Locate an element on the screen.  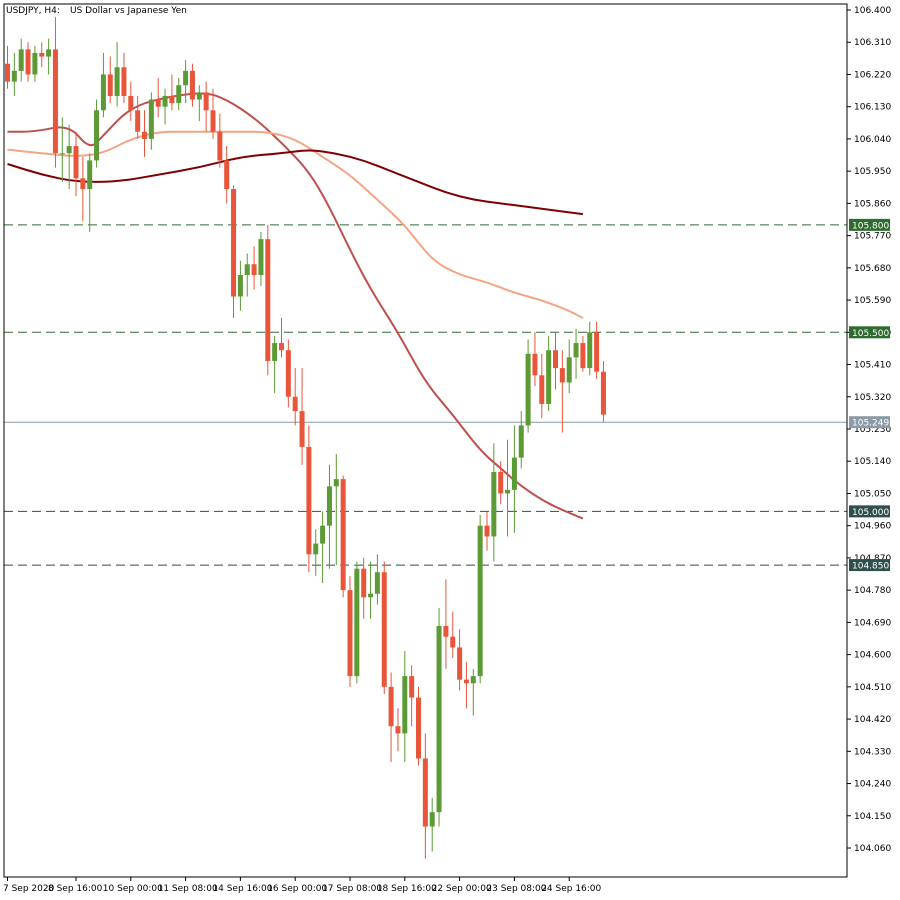
x-tick-label: 10 Sep 00:00 is located at coordinates (133, 889).